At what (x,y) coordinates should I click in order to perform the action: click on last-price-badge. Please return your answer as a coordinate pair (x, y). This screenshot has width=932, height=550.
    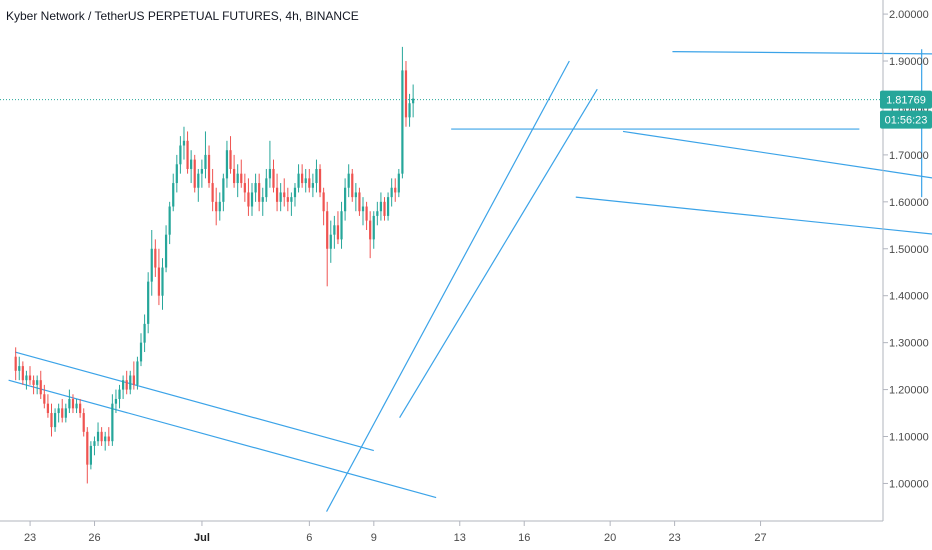
    Looking at the image, I should click on (906, 99).